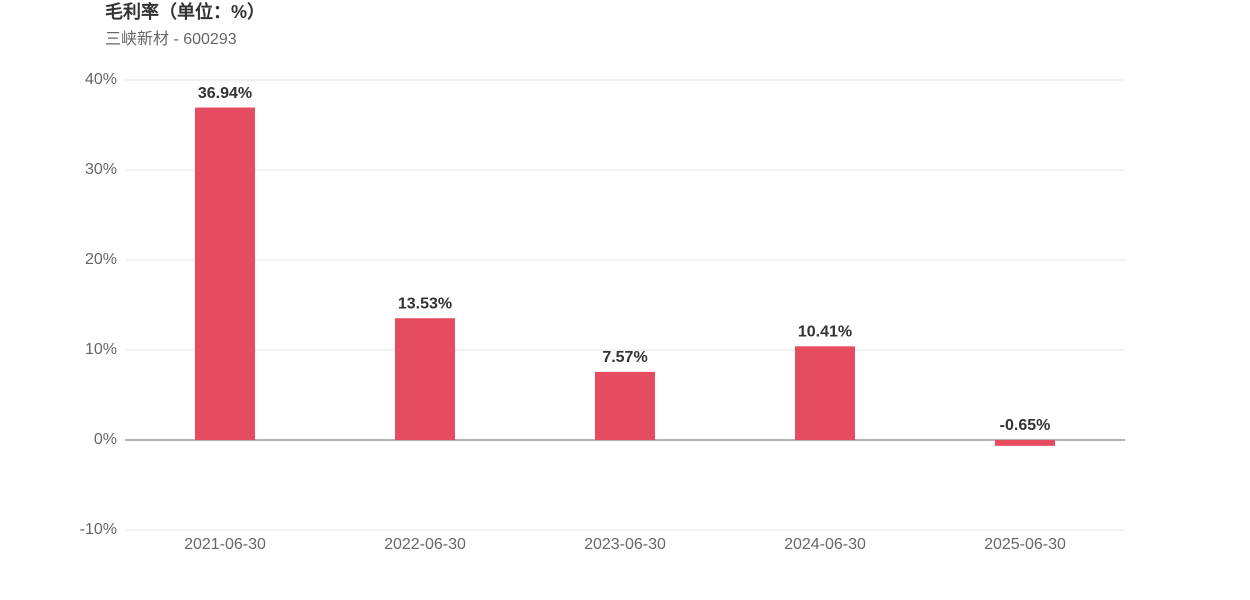 The height and width of the screenshot is (600, 1250). What do you see at coordinates (225, 544) in the screenshot?
I see `x-tick-label: 2021-06-30` at bounding box center [225, 544].